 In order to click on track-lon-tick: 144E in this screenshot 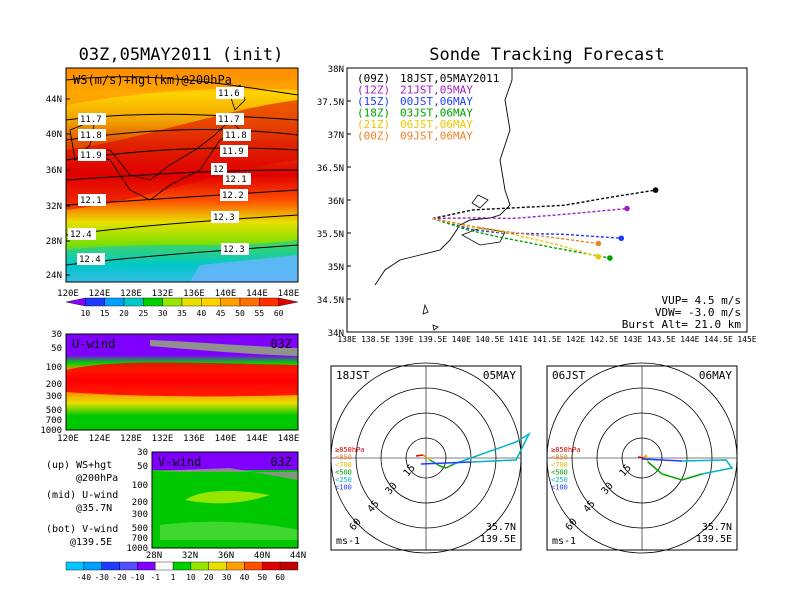, I will do `click(689, 339)`.